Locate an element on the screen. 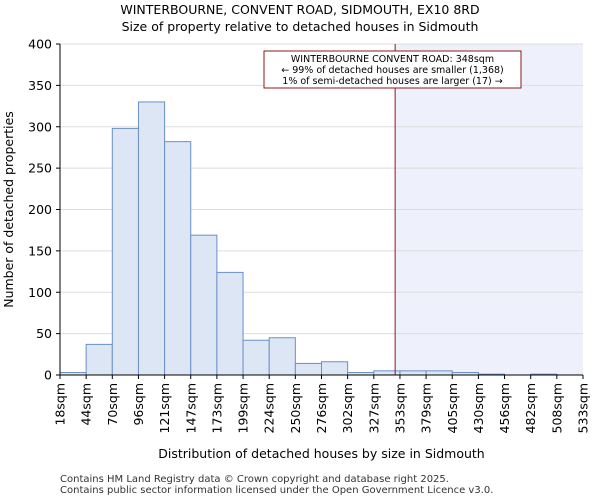 The width and height of the screenshot is (600, 500). x-tick-label: 44sqm is located at coordinates (86, 404).